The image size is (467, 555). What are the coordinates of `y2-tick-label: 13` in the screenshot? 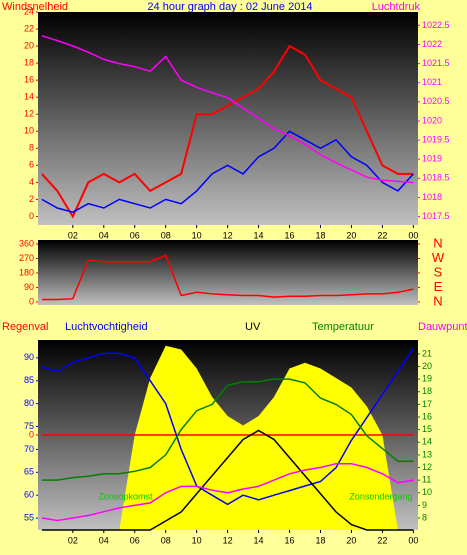 It's located at (427, 454).